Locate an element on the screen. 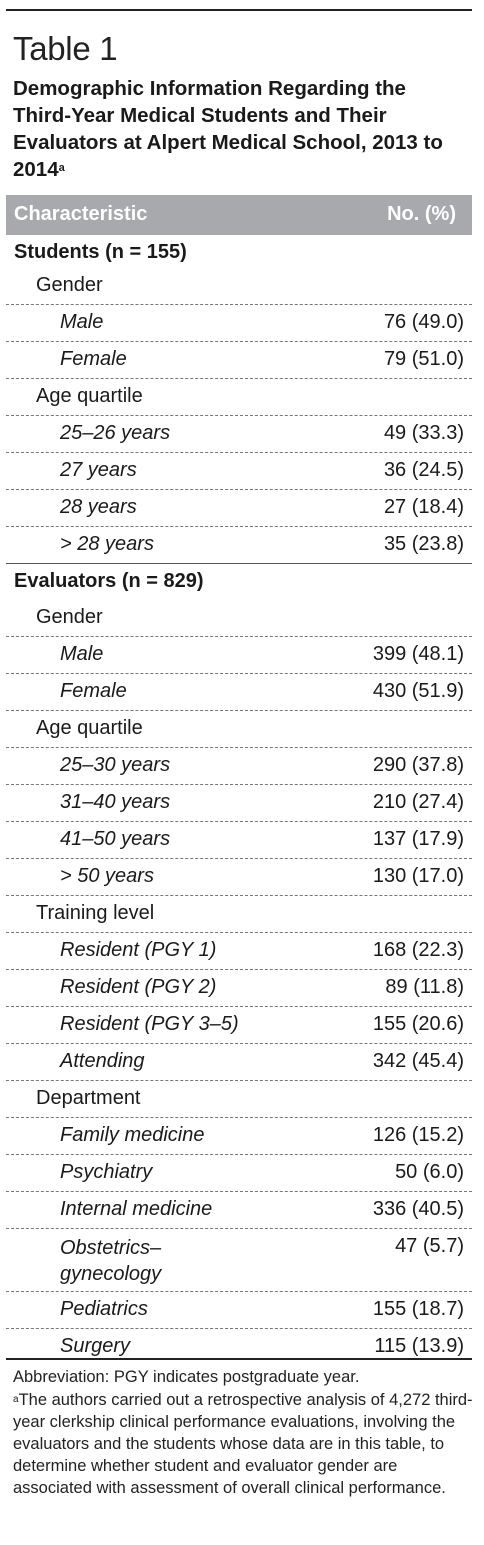 The width and height of the screenshot is (484, 1545). row-label: 31–40 years is located at coordinates (115, 802).